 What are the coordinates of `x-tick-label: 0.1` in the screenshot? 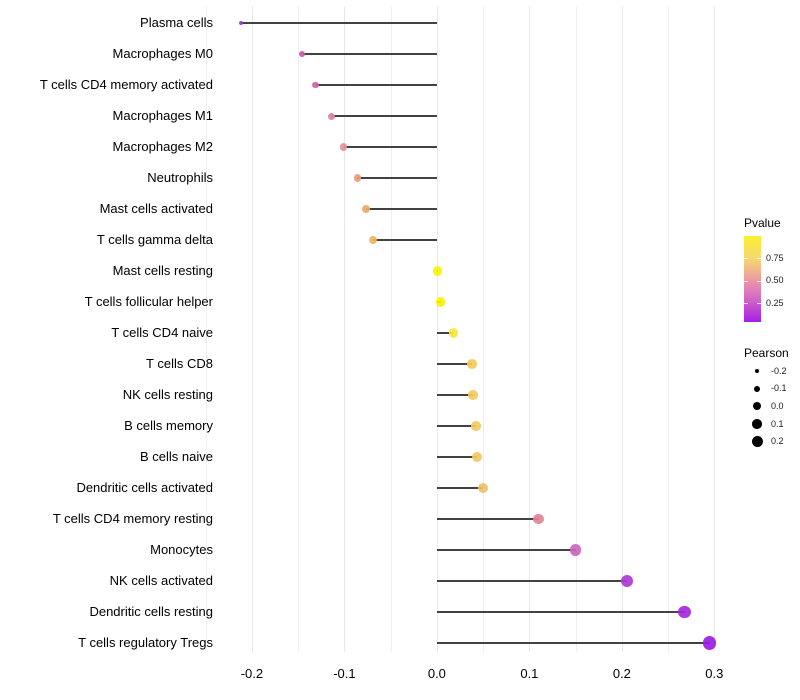 It's located at (529, 673).